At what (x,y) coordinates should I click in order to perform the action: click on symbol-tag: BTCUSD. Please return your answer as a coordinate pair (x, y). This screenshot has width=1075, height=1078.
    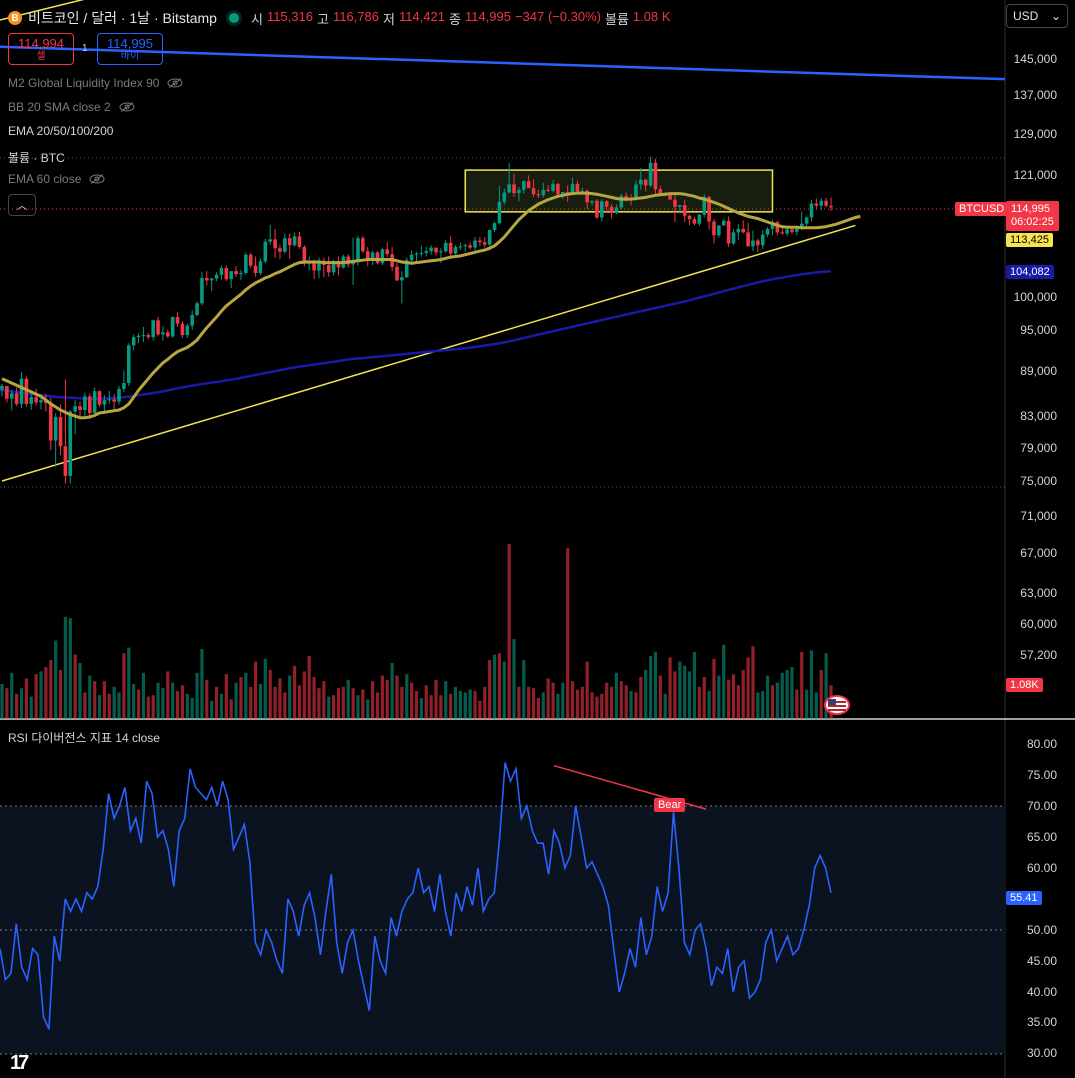
    Looking at the image, I should click on (982, 209).